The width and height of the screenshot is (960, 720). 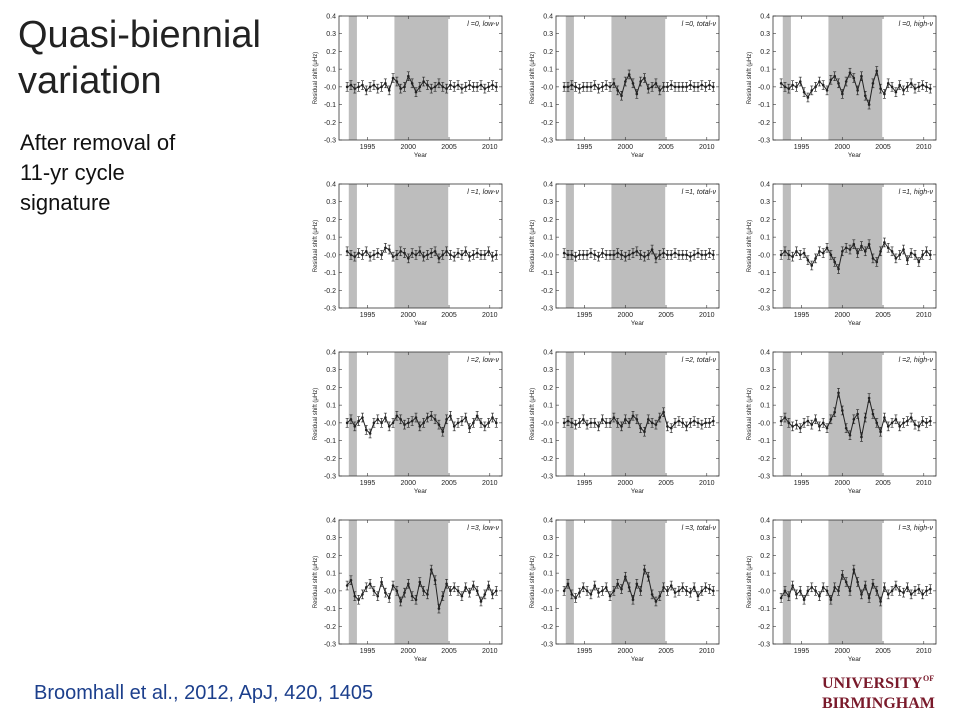 I want to click on x-axis-label: Year, so click(x=638, y=491).